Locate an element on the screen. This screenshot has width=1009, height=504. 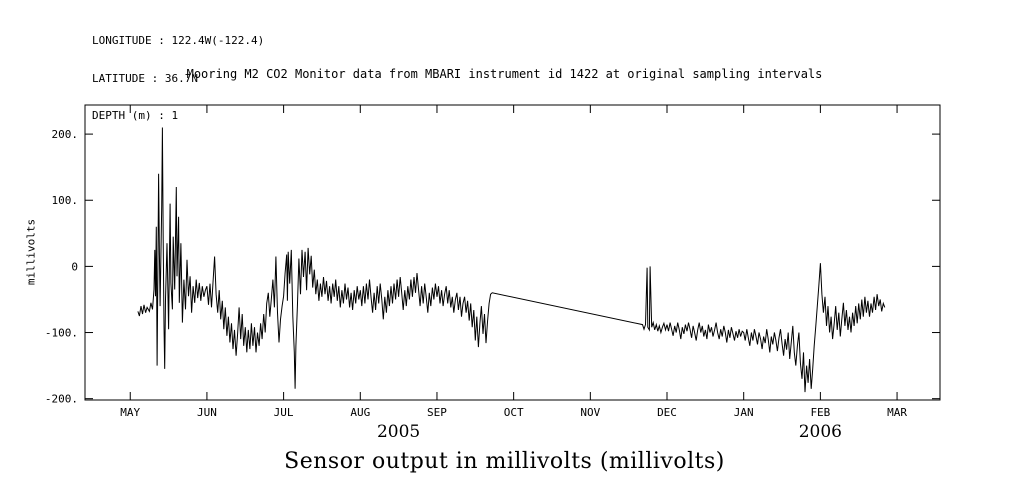
x-tick-label: SEP is located at coordinates (437, 412).